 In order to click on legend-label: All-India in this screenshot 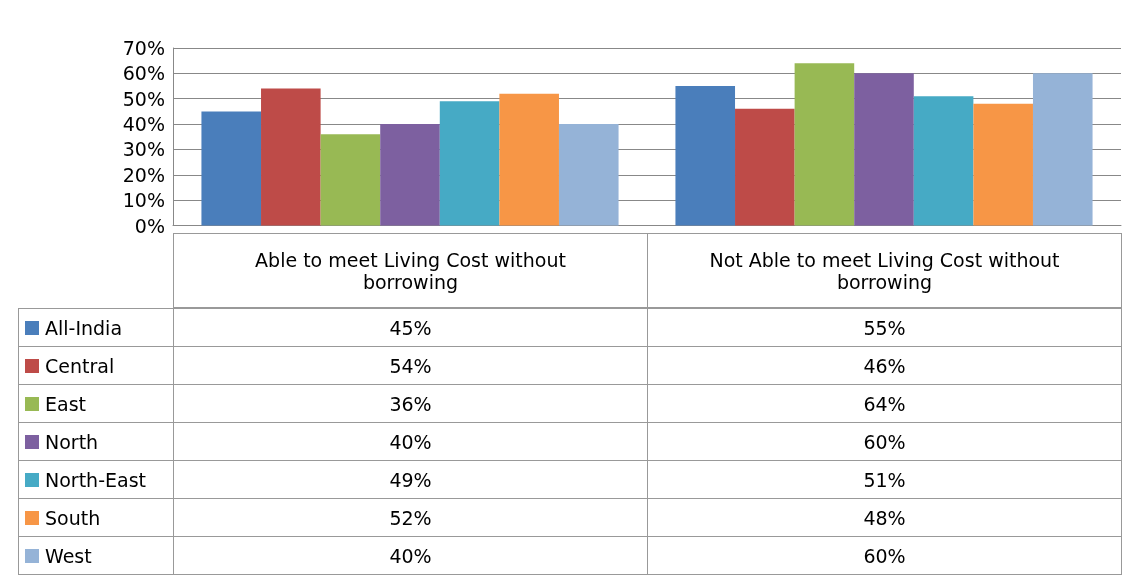, I will do `click(84, 327)`.